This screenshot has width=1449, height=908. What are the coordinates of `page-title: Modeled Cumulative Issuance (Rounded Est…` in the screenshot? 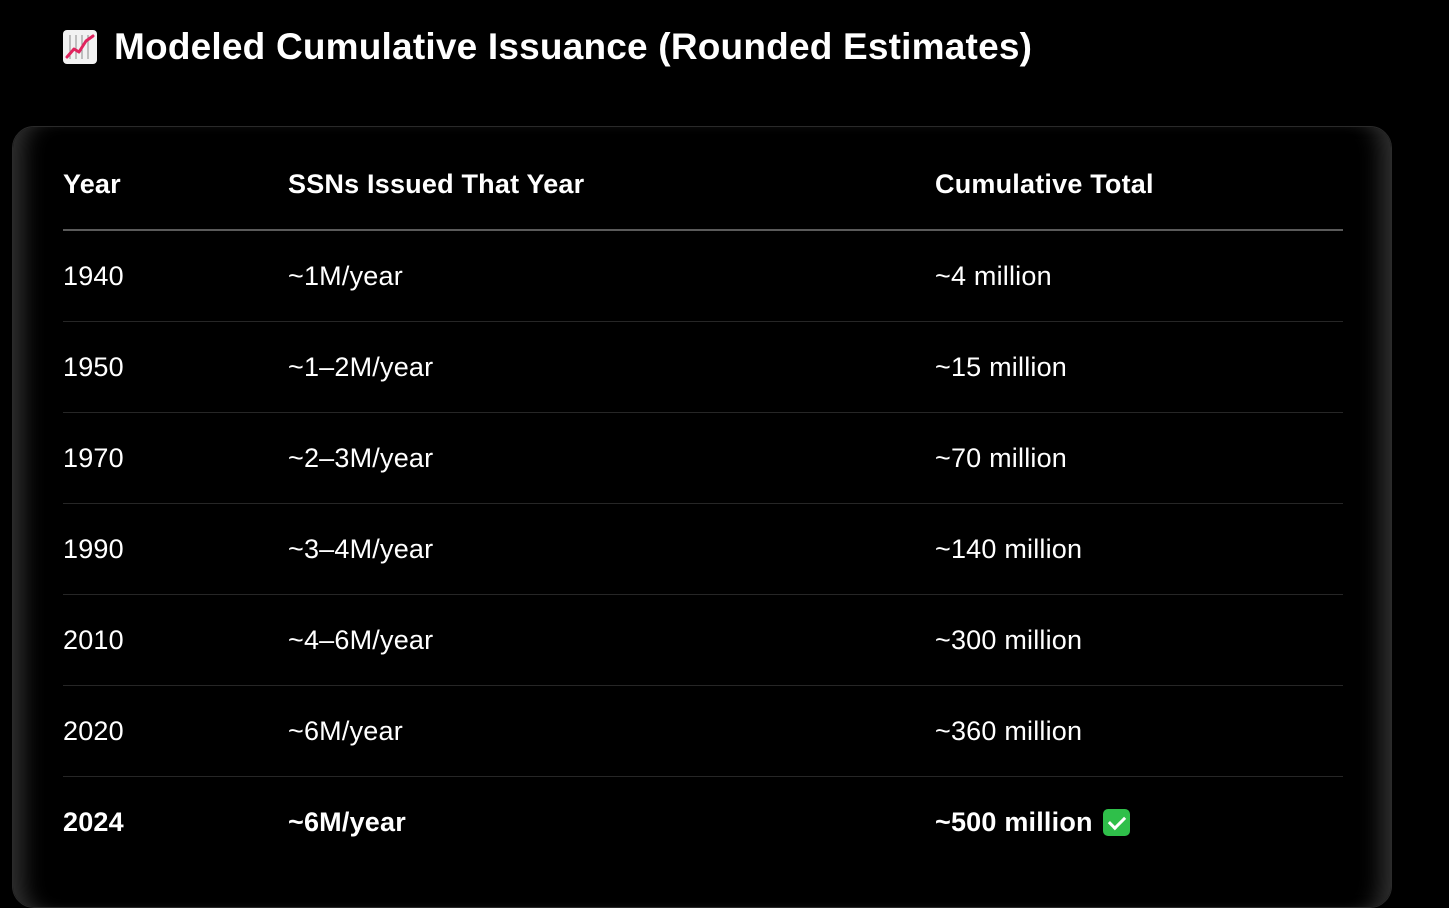 It's located at (573, 46).